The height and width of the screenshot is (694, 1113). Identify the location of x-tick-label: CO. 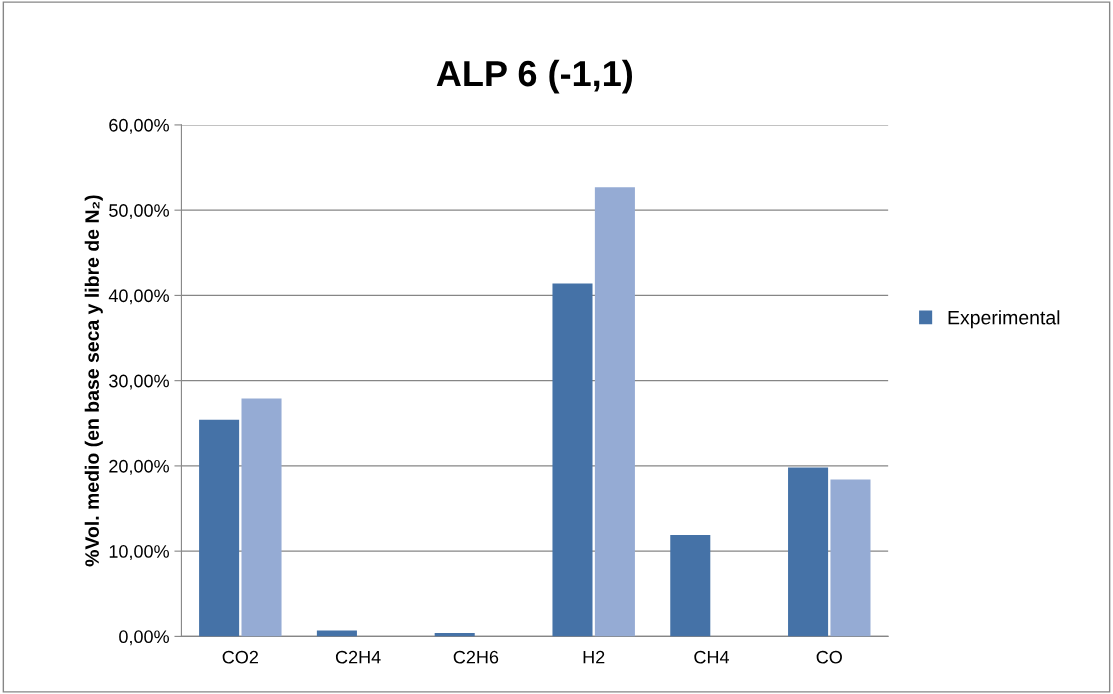
(829, 657).